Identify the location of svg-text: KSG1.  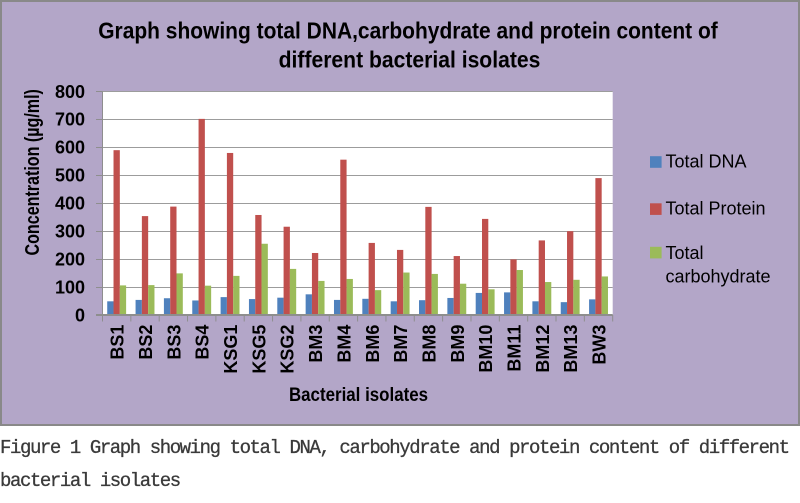
(231, 349).